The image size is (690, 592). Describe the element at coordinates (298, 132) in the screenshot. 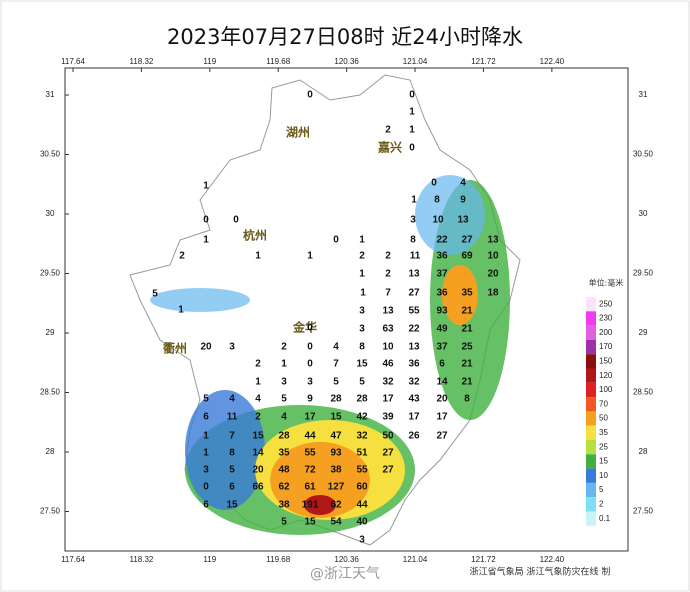

I see `city-label: 湖州` at that location.